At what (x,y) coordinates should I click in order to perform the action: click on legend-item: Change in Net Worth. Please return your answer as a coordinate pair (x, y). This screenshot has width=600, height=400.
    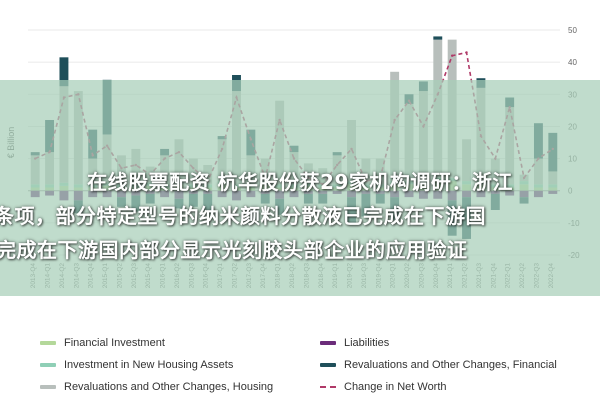
    Looking at the image, I should click on (383, 387).